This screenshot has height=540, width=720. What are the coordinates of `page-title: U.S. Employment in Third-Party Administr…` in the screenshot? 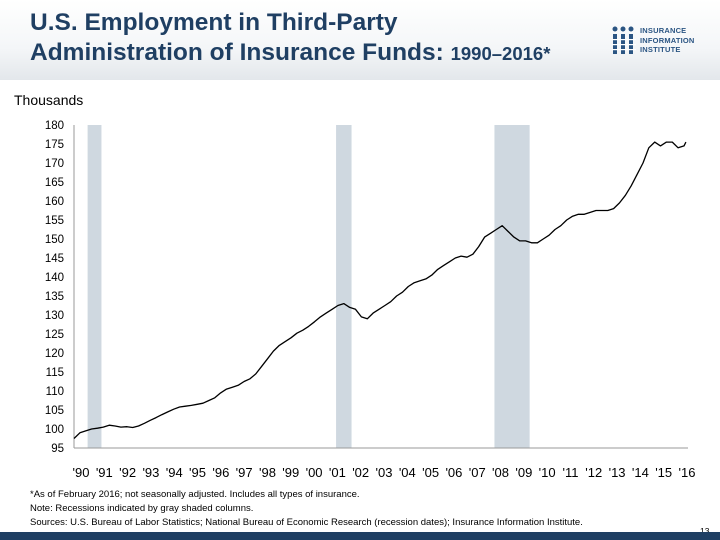 It's located at (290, 38).